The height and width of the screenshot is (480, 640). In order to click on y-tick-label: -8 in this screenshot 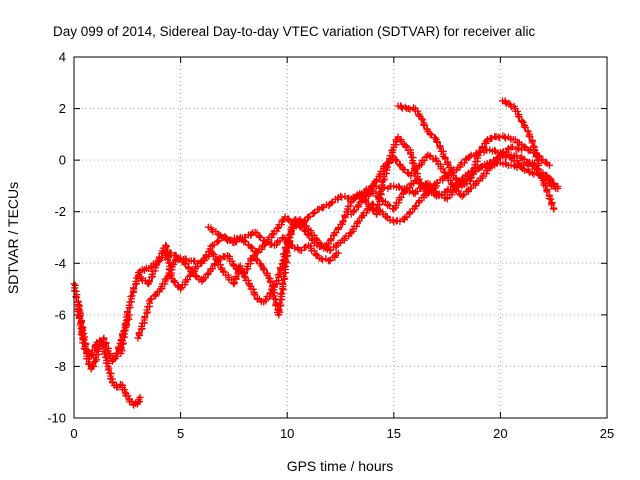, I will do `click(60, 366)`.